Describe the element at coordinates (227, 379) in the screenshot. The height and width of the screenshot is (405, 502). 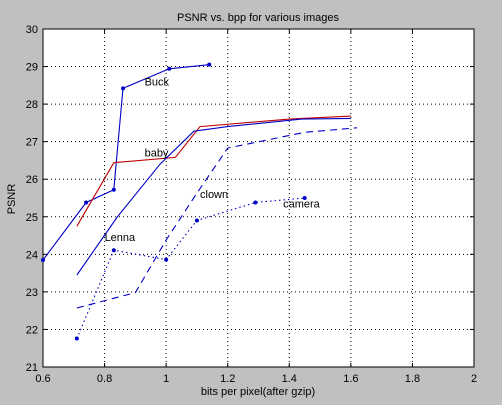
I see `x-tick-label: 1.2` at that location.